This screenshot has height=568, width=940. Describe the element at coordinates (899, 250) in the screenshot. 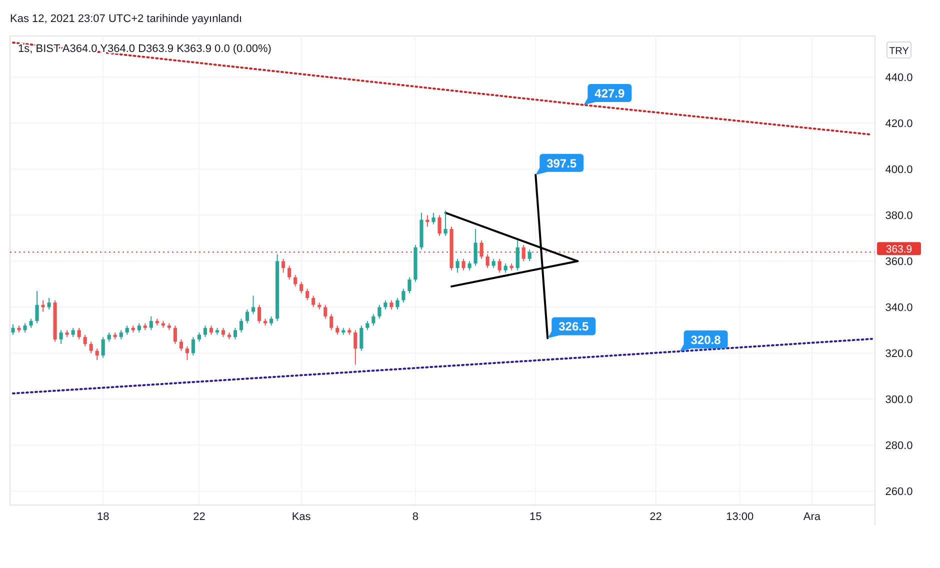

I see `ref-line-label: 363.9` at that location.